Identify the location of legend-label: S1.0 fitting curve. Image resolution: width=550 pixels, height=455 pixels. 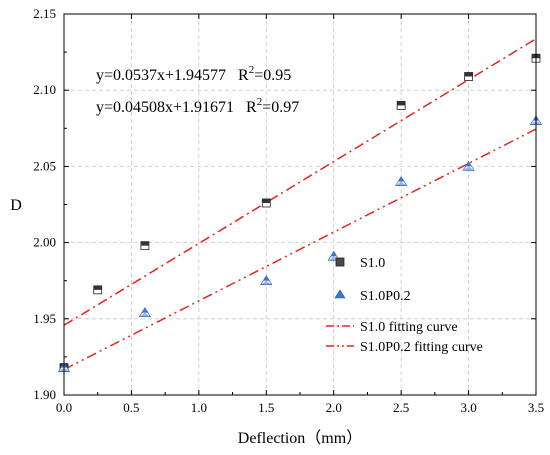
(409, 327).